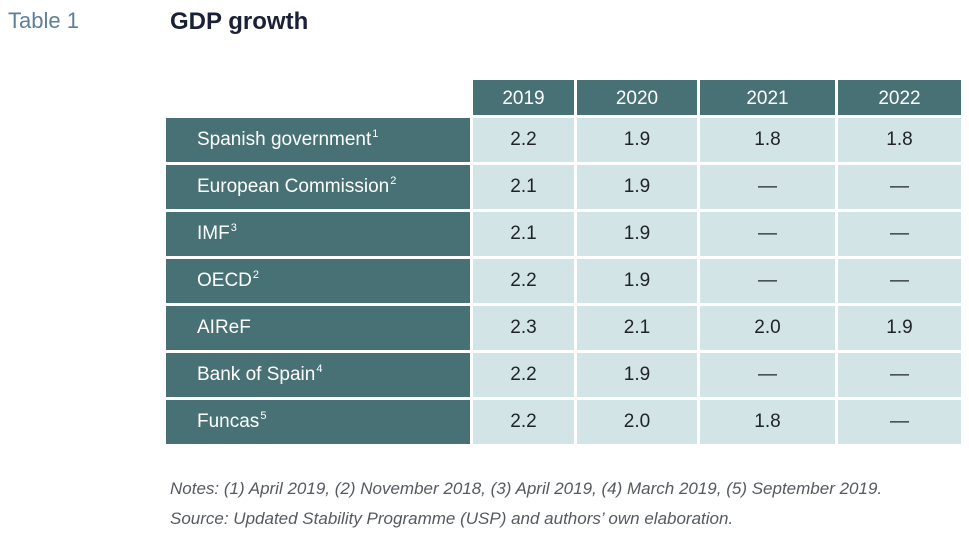 This screenshot has width=969, height=540. What do you see at coordinates (318, 234) in the screenshot?
I see `row-header-imf: IMF 3` at bounding box center [318, 234].